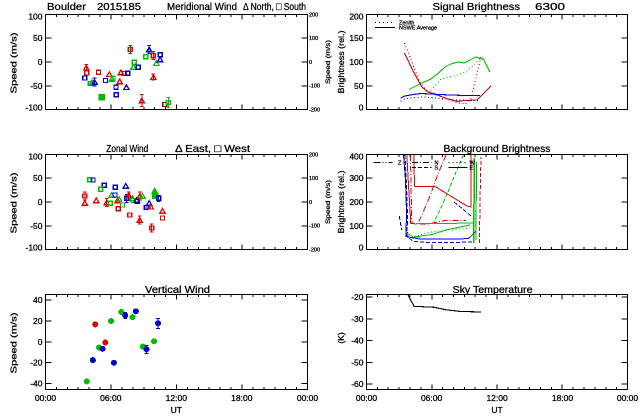 This screenshot has height=420, width=640. What do you see at coordinates (497, 149) in the screenshot?
I see `svg-text: Background Brightness` at bounding box center [497, 149].